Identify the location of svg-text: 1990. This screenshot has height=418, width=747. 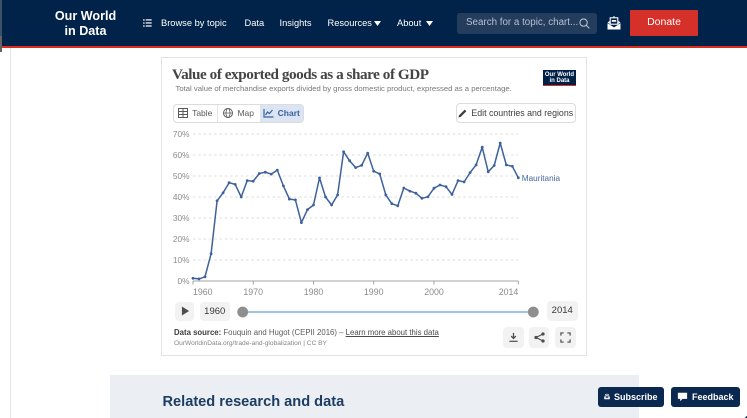
(374, 292).